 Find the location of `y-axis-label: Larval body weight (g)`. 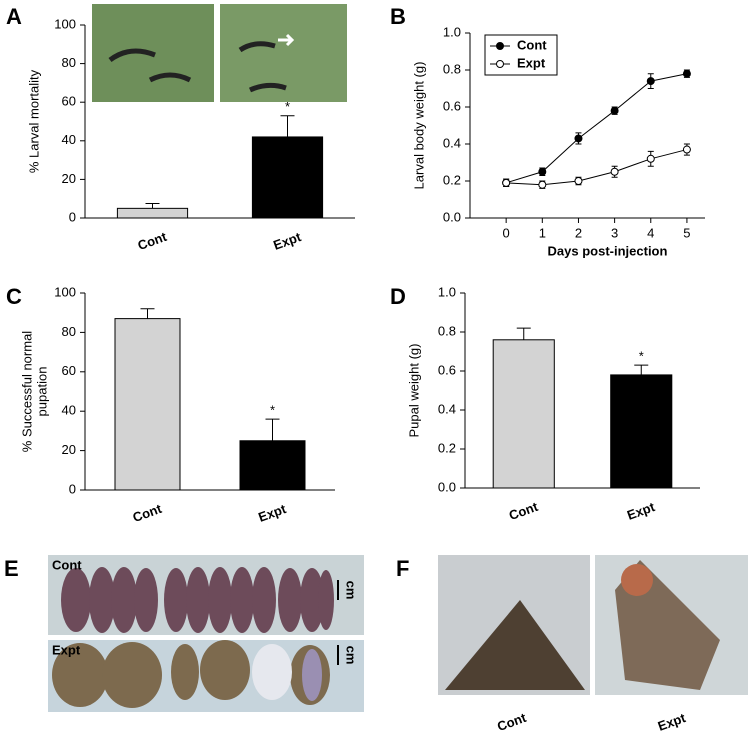

y-axis-label: Larval body weight (g) is located at coordinates (418, 126).